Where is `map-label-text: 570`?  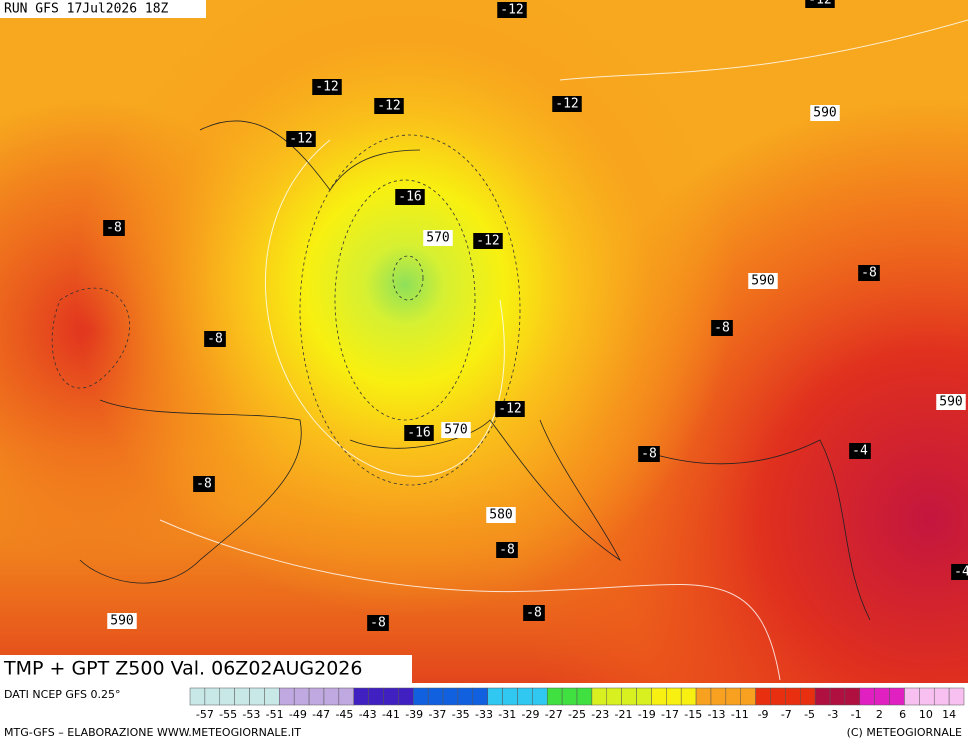
map-label-text: 570 is located at coordinates (437, 238).